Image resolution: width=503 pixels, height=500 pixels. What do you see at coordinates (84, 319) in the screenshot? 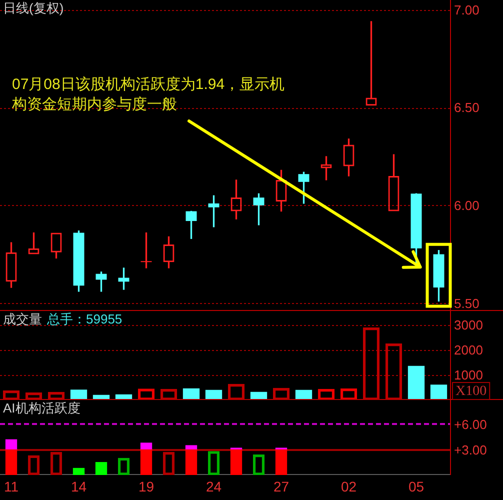
I see `chart-subtitle: 总手：59955` at bounding box center [84, 319].